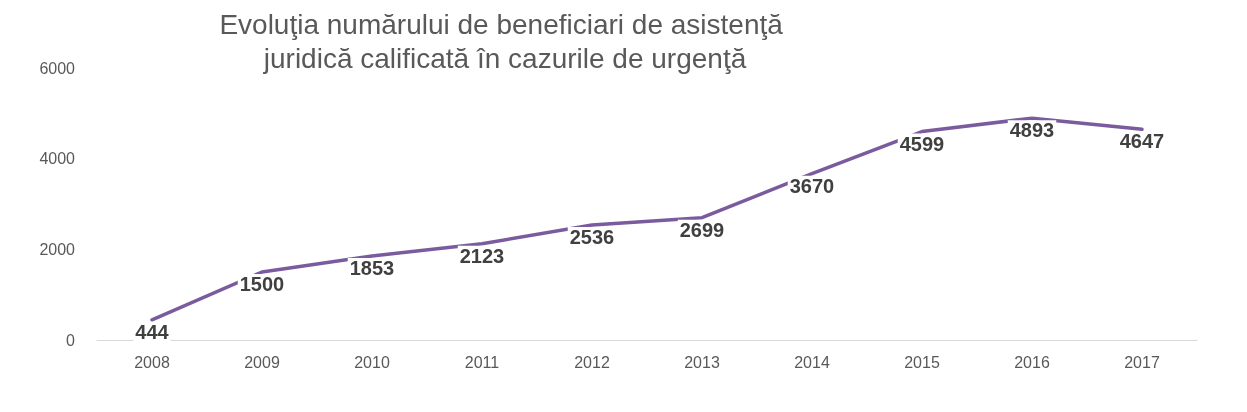 The width and height of the screenshot is (1247, 412). I want to click on data-label: 2536, so click(592, 237).